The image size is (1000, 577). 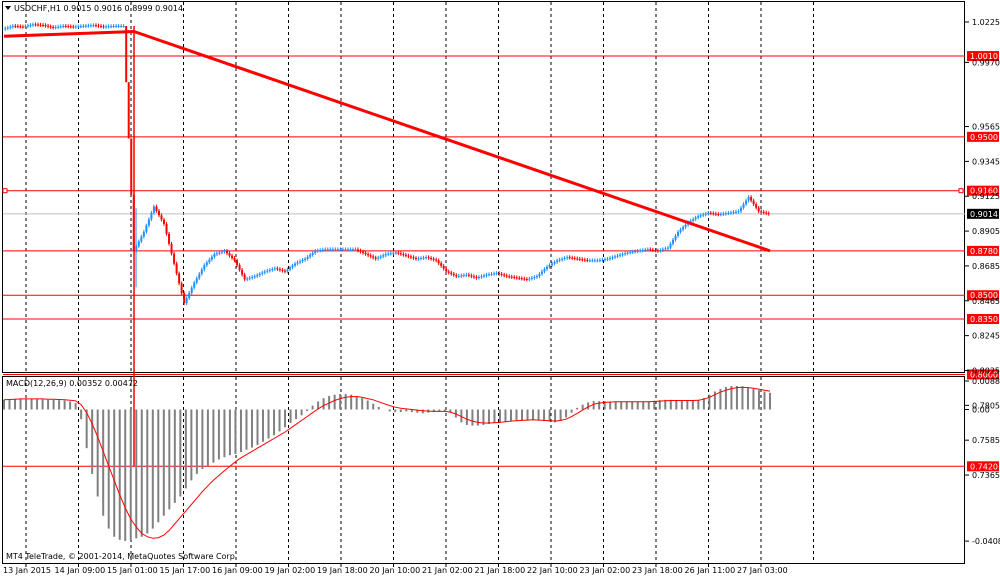 What do you see at coordinates (986, 370) in the screenshot?
I see `price-label: 0.8025` at bounding box center [986, 370].